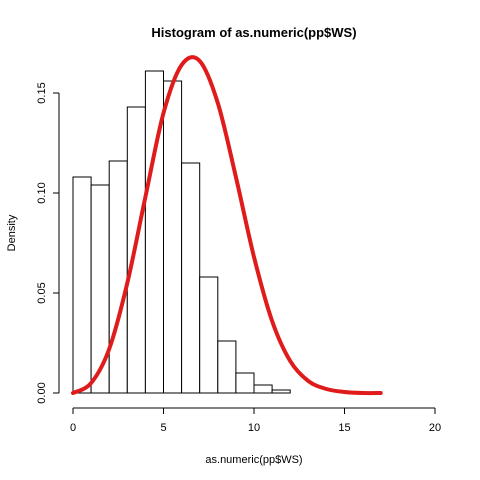 The height and width of the screenshot is (480, 480). I want to click on y-axis-label: Density, so click(12, 232).